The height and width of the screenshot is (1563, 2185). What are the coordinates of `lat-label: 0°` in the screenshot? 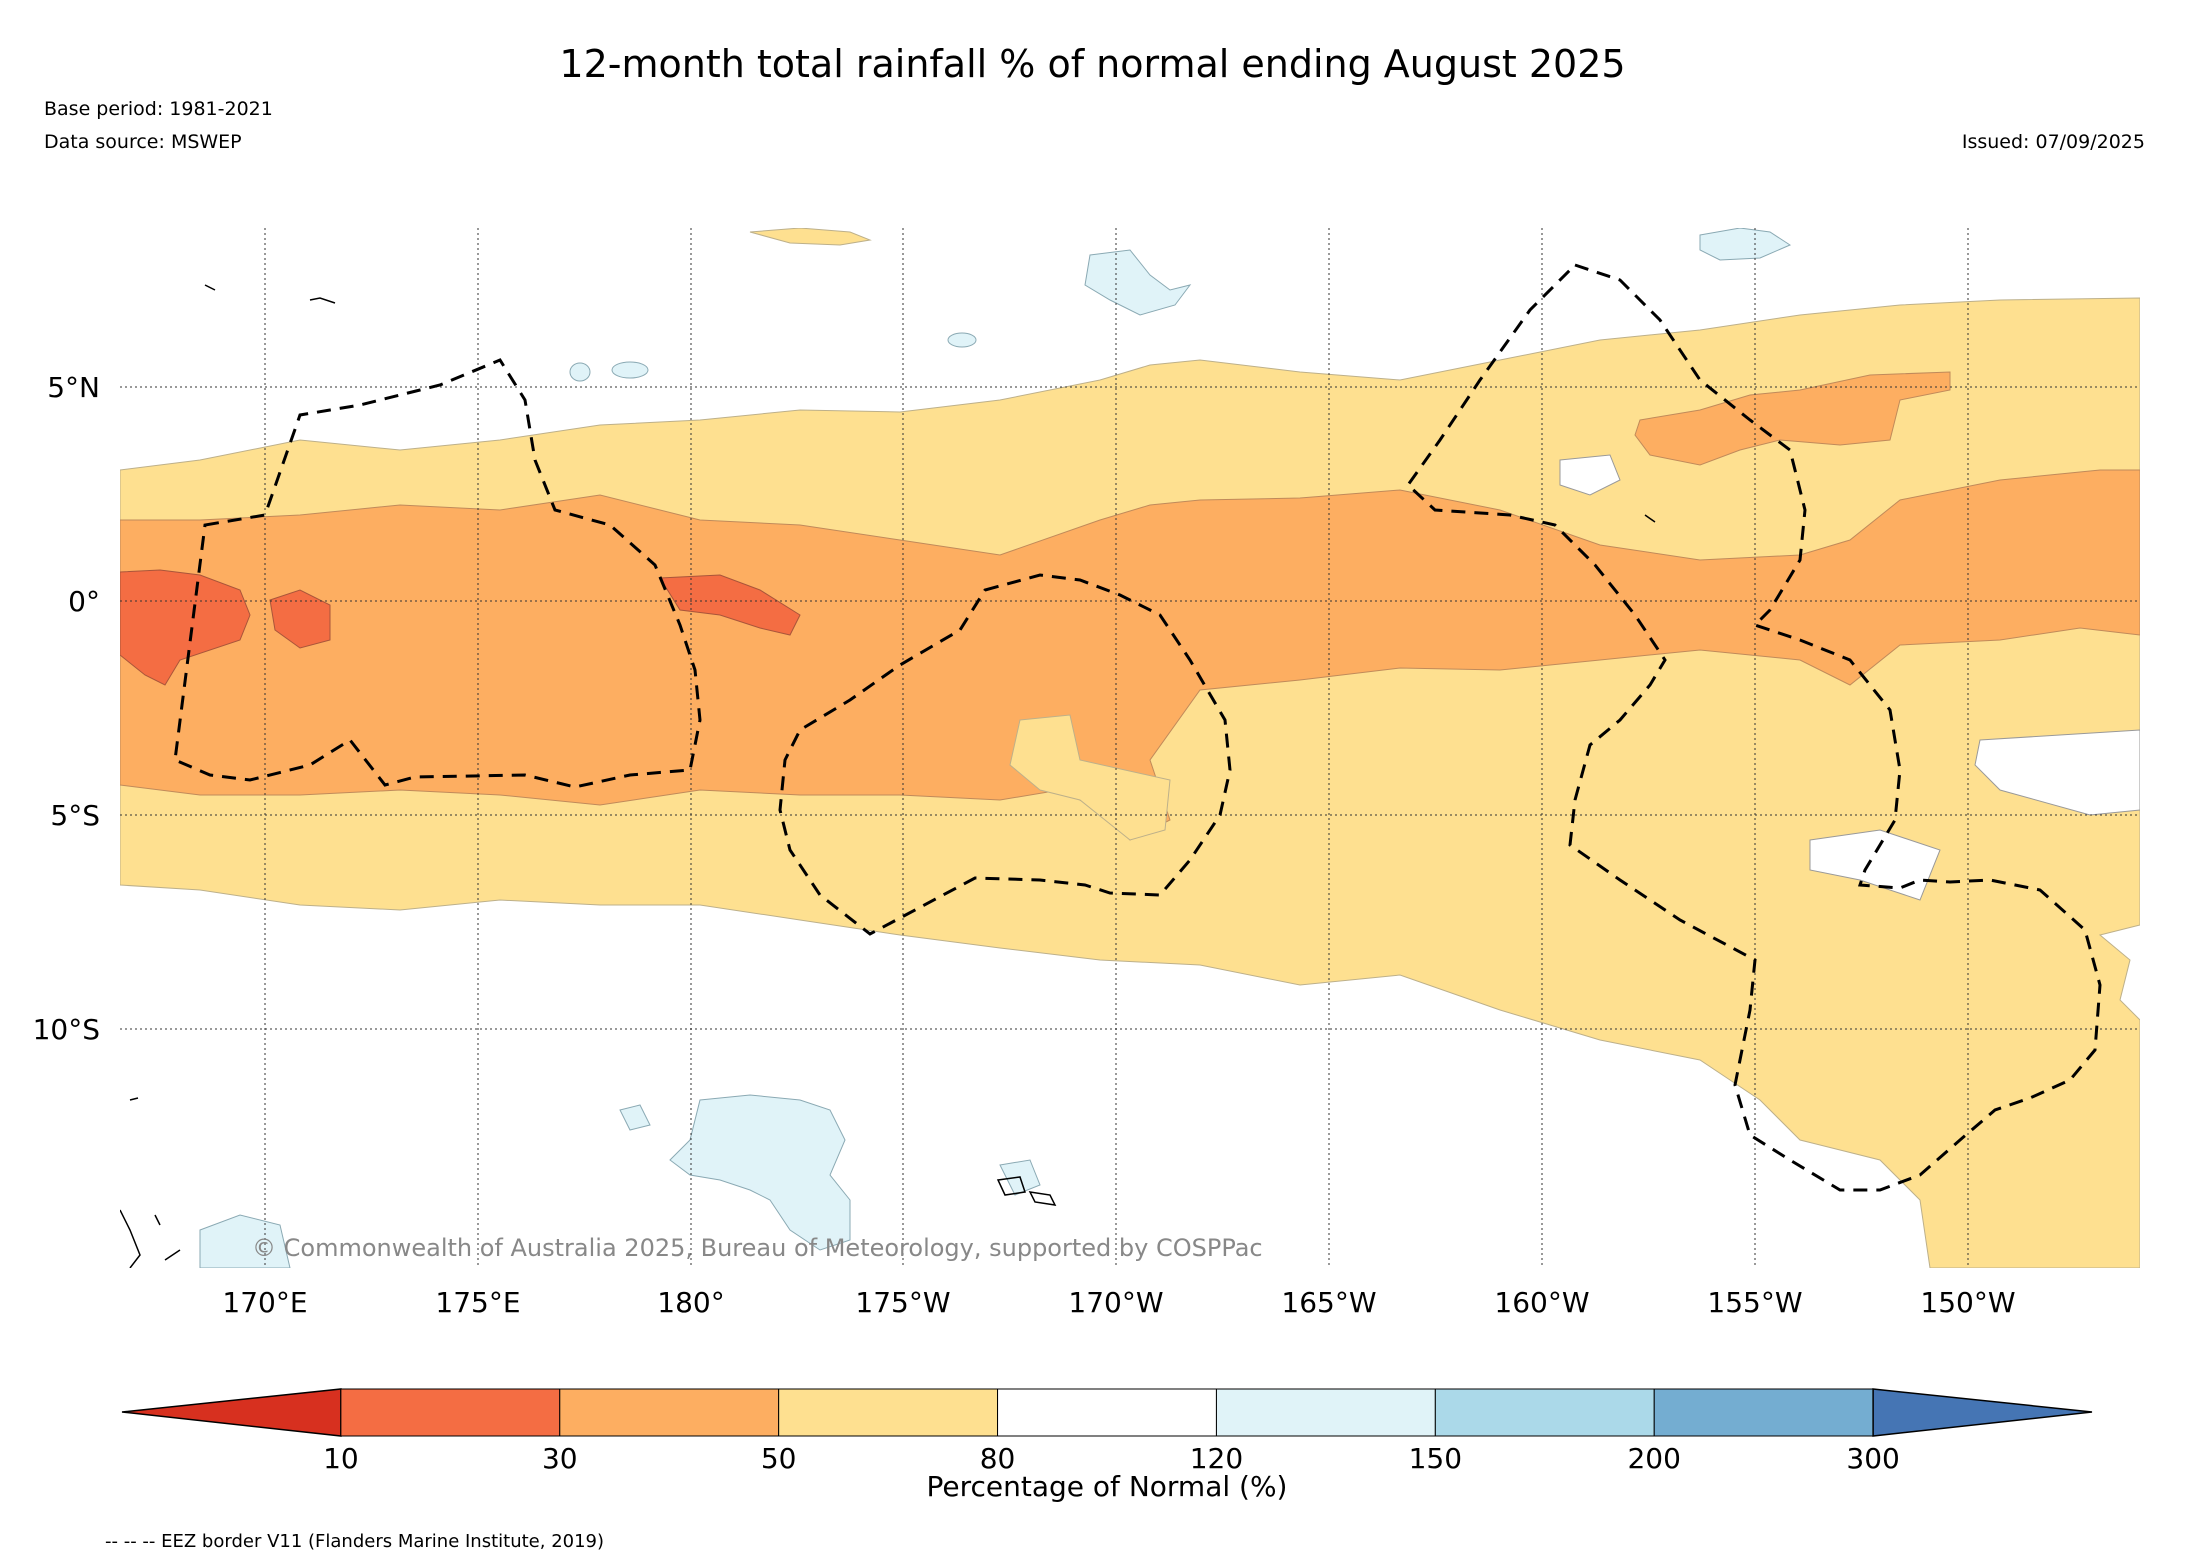 It's located at (84, 601).